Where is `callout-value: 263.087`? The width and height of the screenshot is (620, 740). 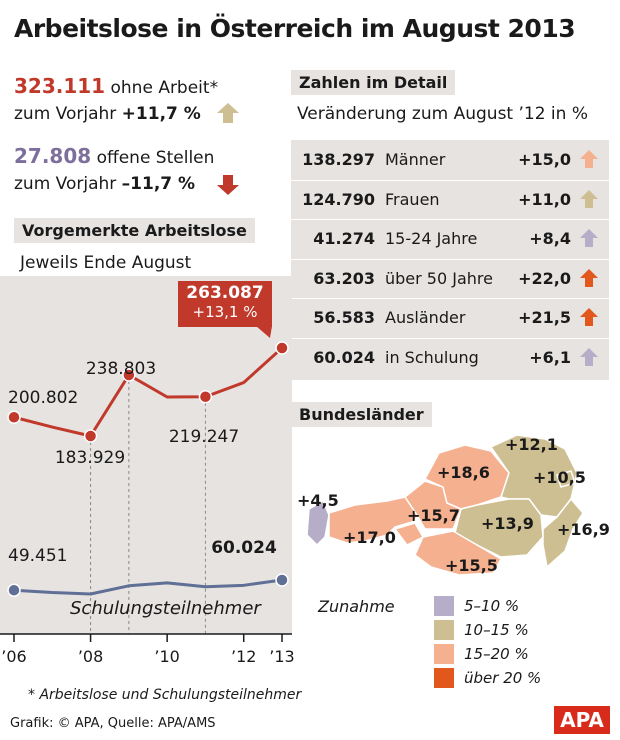
callout-value: 263.087 is located at coordinates (225, 293).